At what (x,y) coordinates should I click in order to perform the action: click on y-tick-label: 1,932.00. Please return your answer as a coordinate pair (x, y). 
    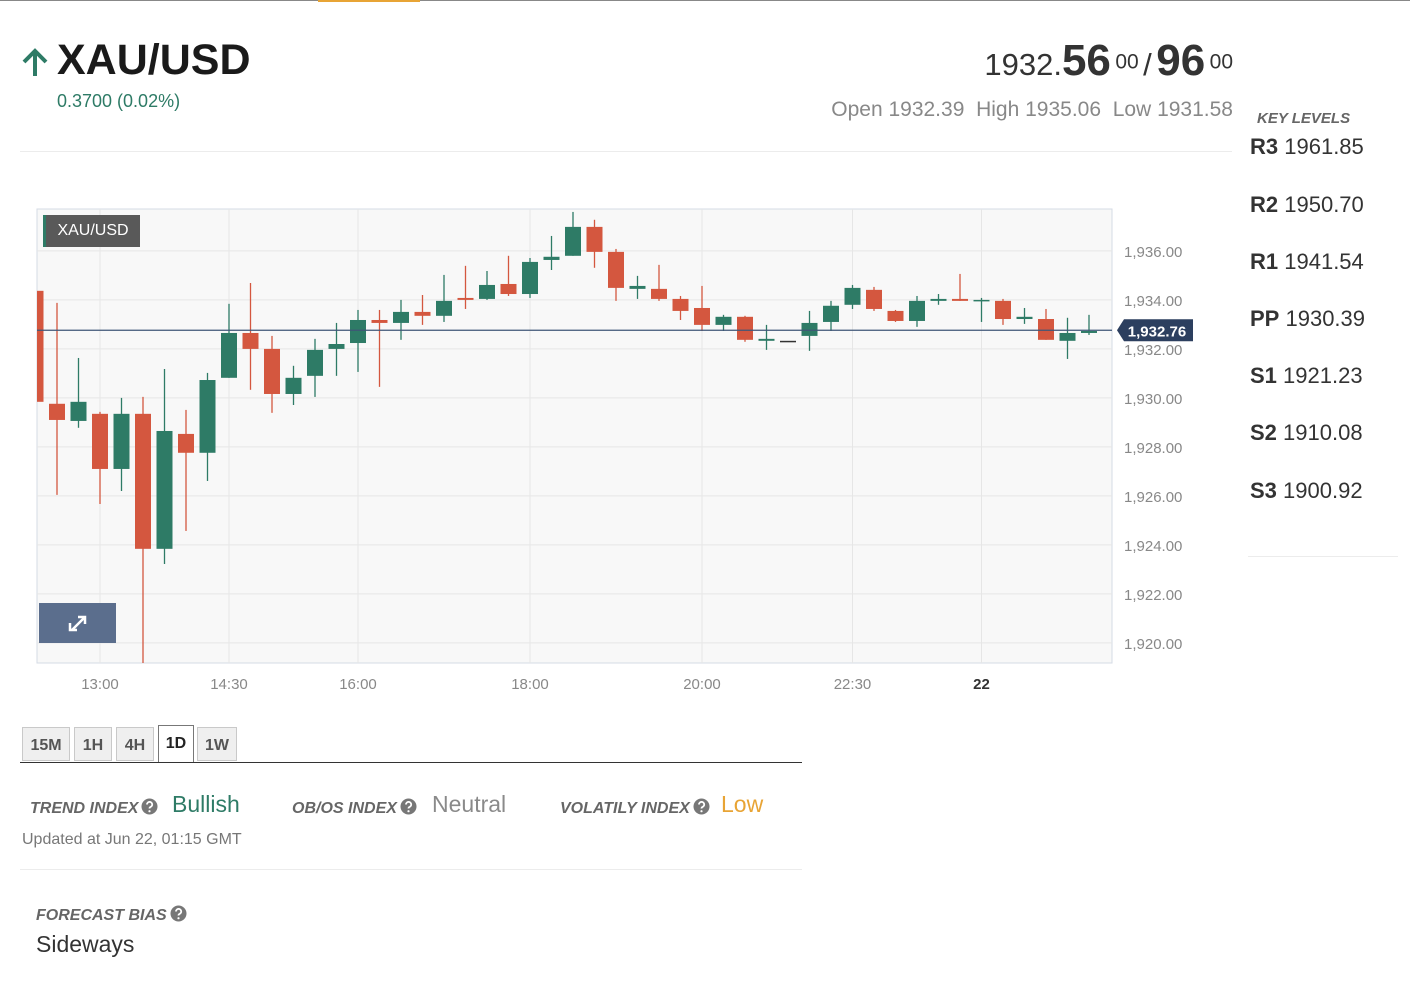
    Looking at the image, I should click on (1153, 350).